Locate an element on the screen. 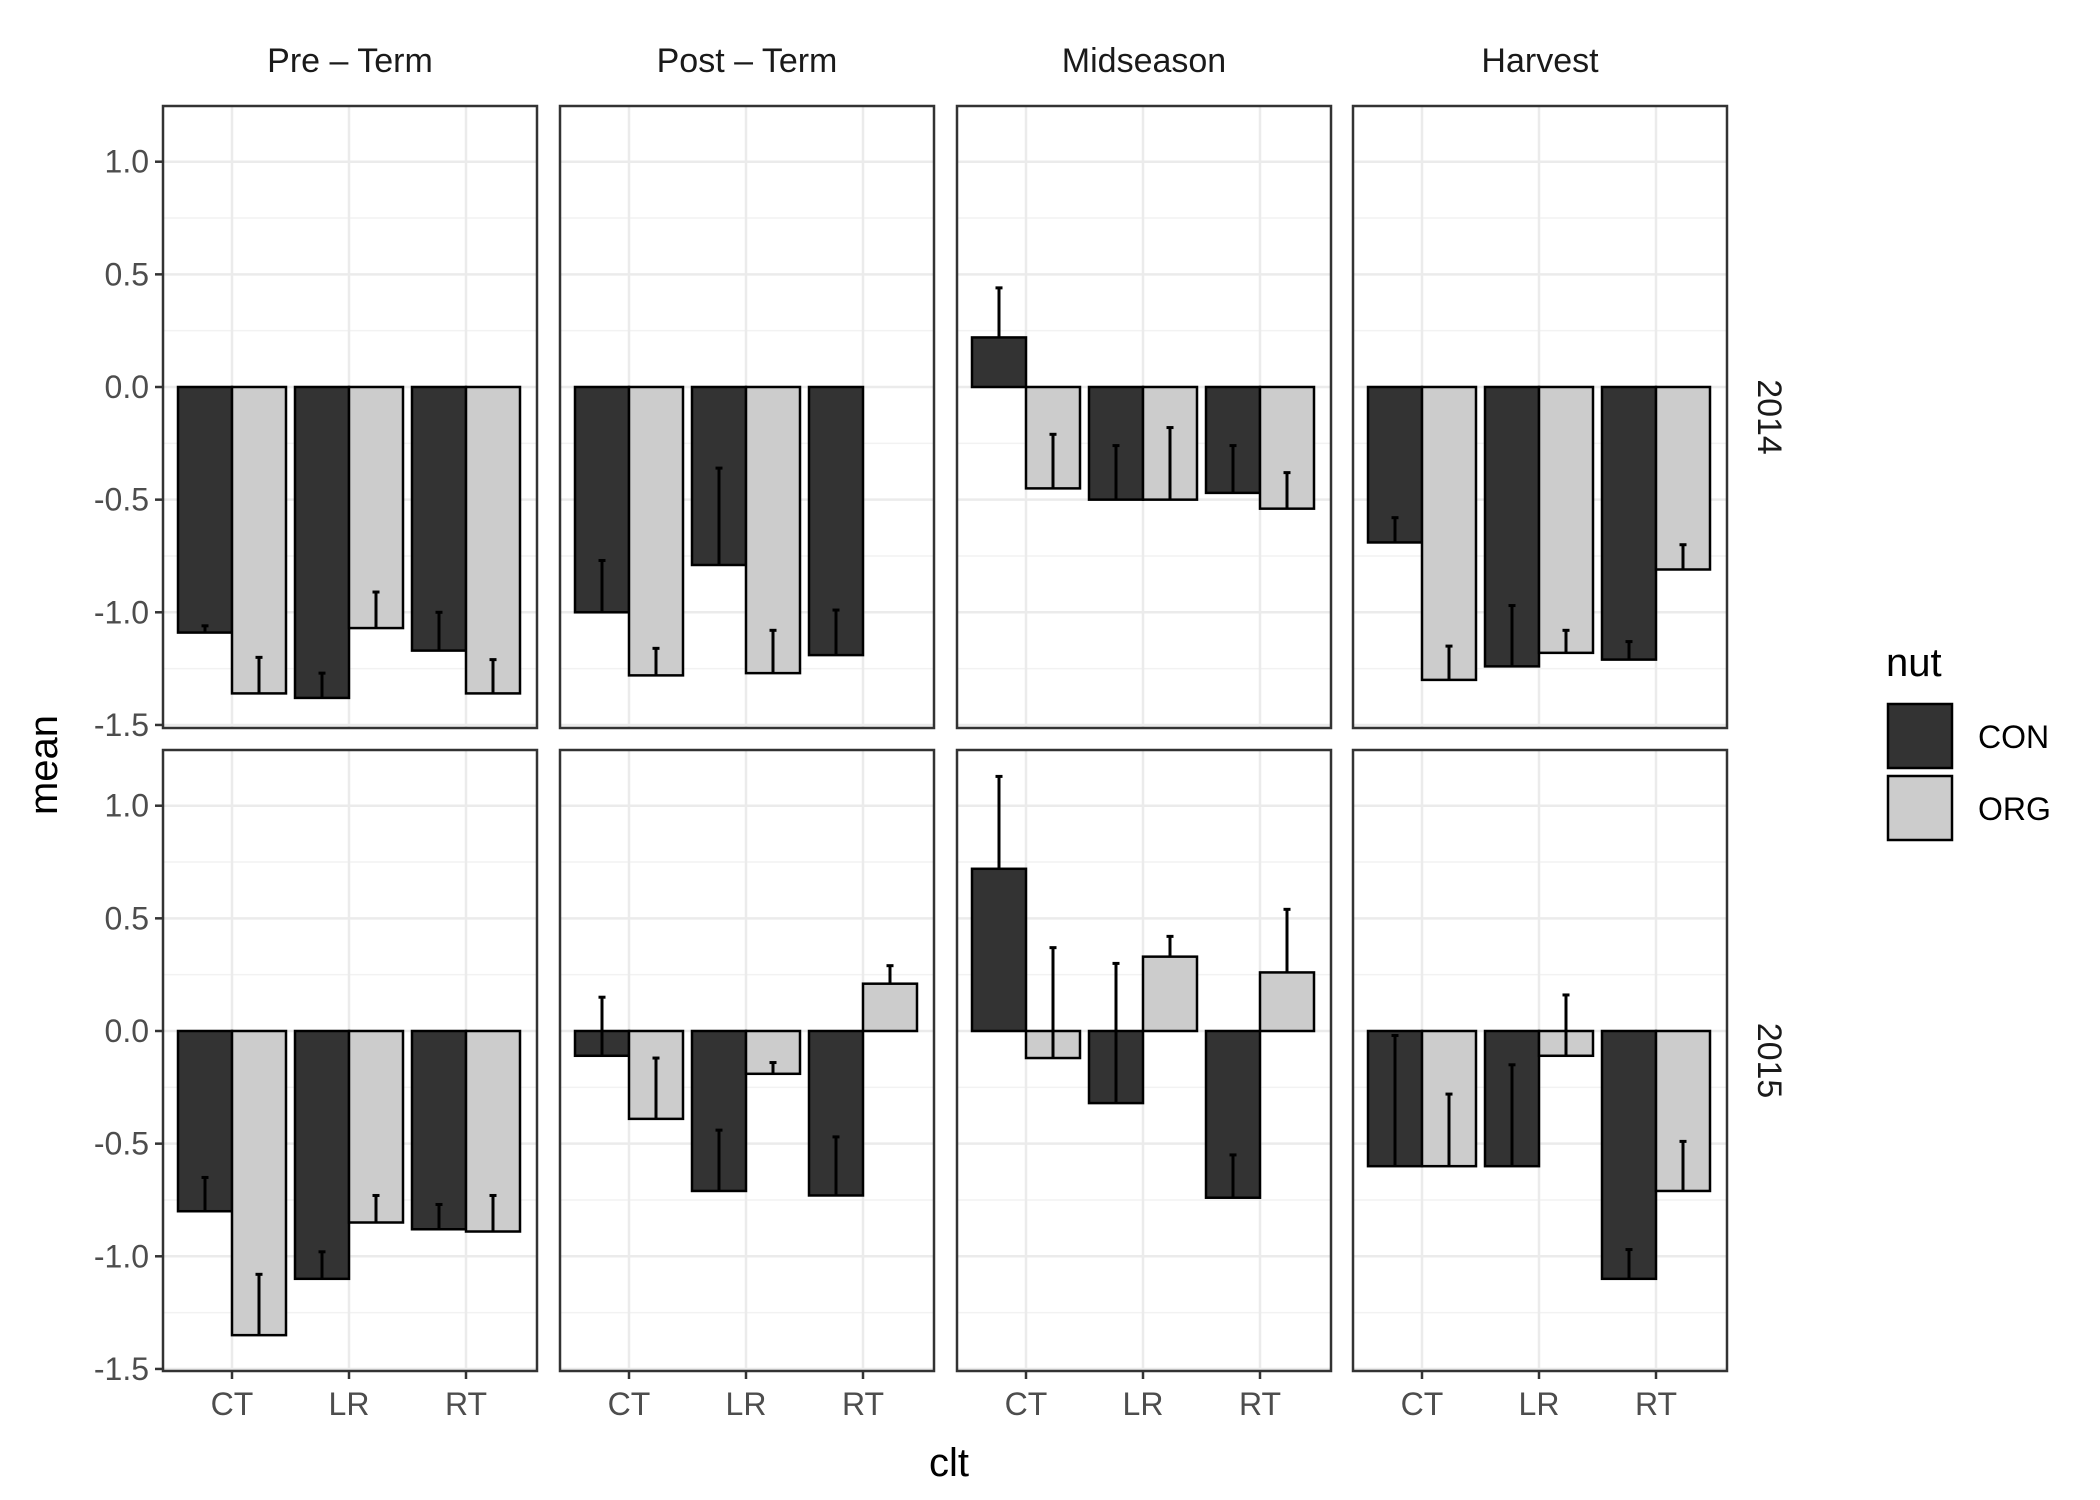  y-axis-2014: 1.0 0.5 0.0 -0.5 -1.0 -1.5 is located at coordinates (128, 443).